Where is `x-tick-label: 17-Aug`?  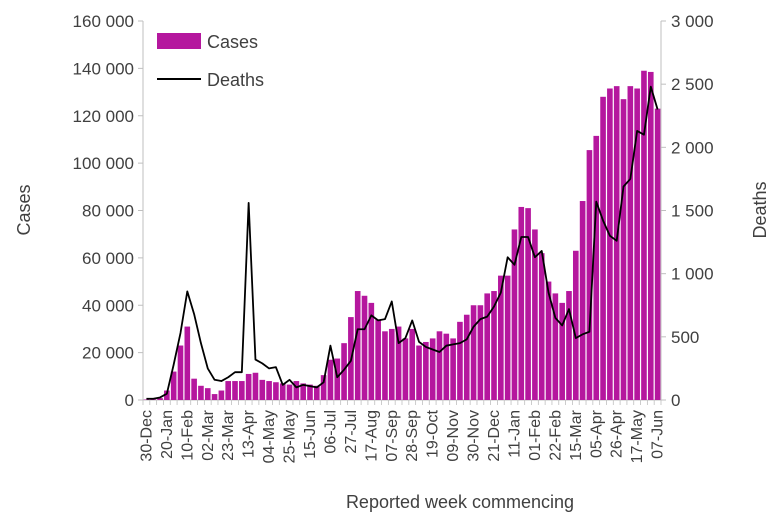 x-tick-label: 17-Aug is located at coordinates (371, 436).